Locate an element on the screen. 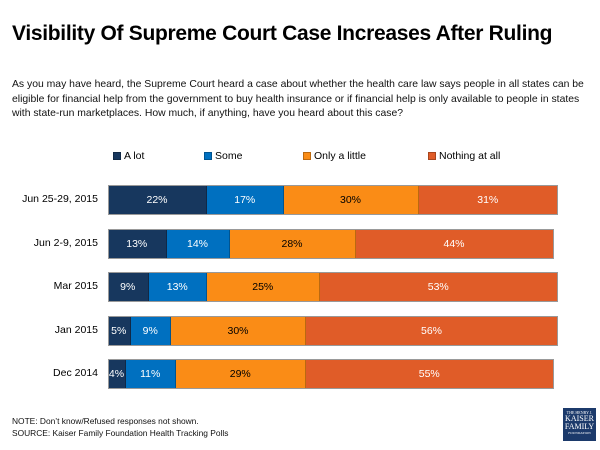 This screenshot has height=450, width=600. bar-segment: 53% is located at coordinates (438, 287).